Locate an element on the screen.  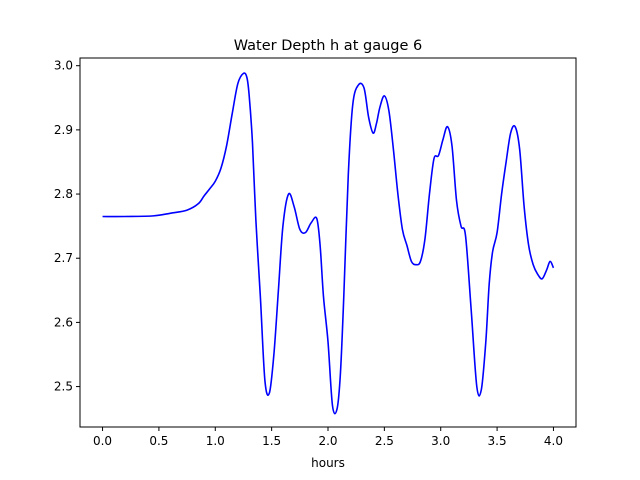
x-axis: 0.0 0.5 1.0 1.5 2.0 2.5 3.0 3.5 4.0 is located at coordinates (328, 437).